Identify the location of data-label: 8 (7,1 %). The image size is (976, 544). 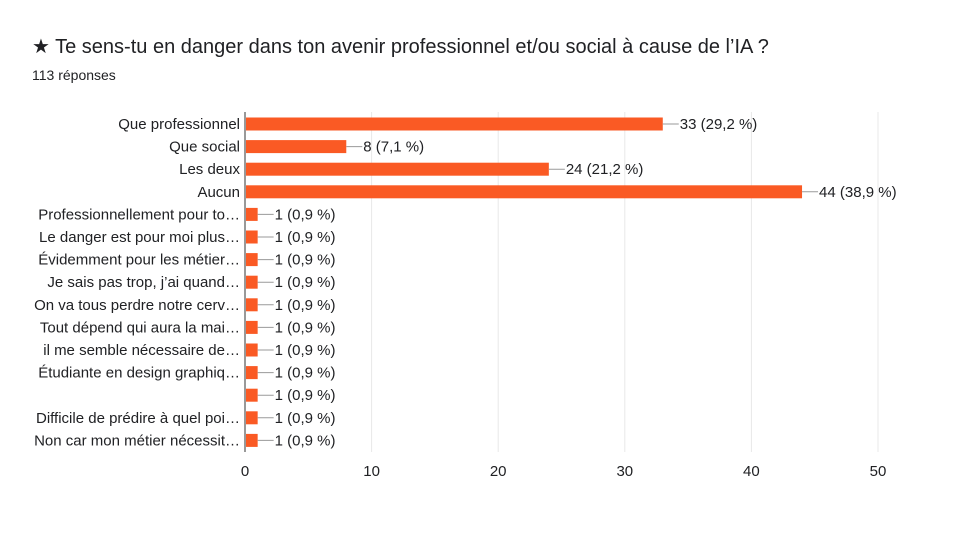
(393, 147).